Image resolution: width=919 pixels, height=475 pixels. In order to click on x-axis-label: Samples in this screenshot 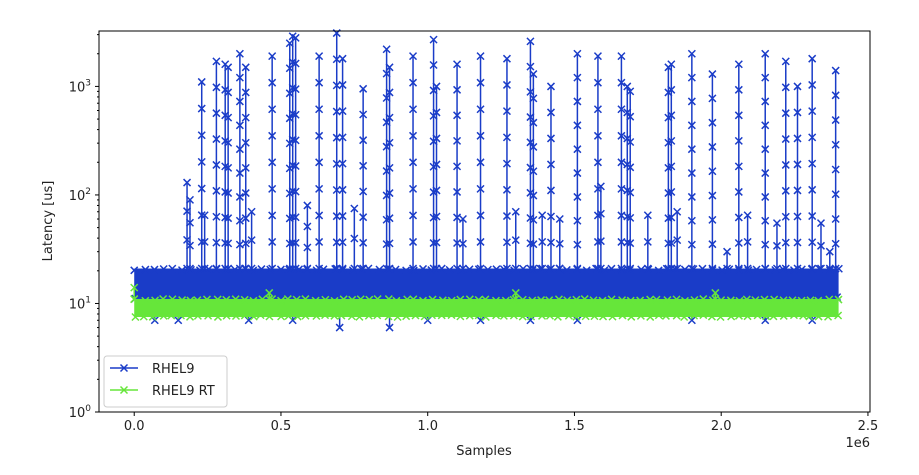, I will do `click(484, 451)`.